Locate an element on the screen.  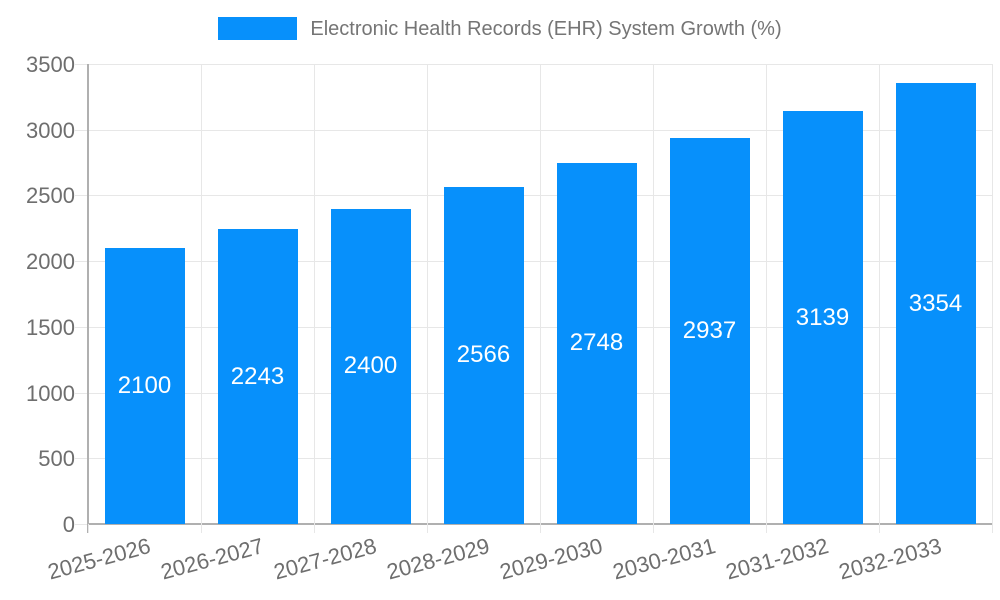
y-axis-tick-label: 1000 is located at coordinates (50, 393).